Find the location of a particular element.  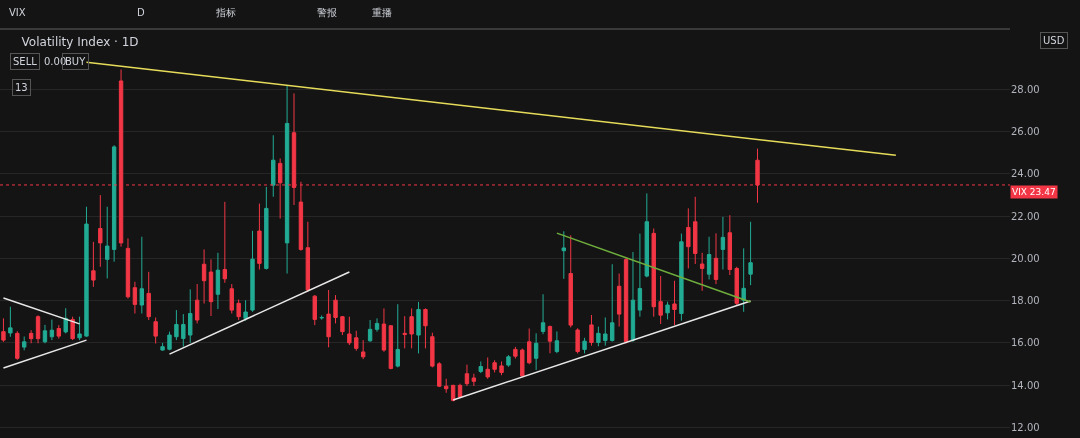

y-tick-label: 16.00 is located at coordinates (1025, 343).